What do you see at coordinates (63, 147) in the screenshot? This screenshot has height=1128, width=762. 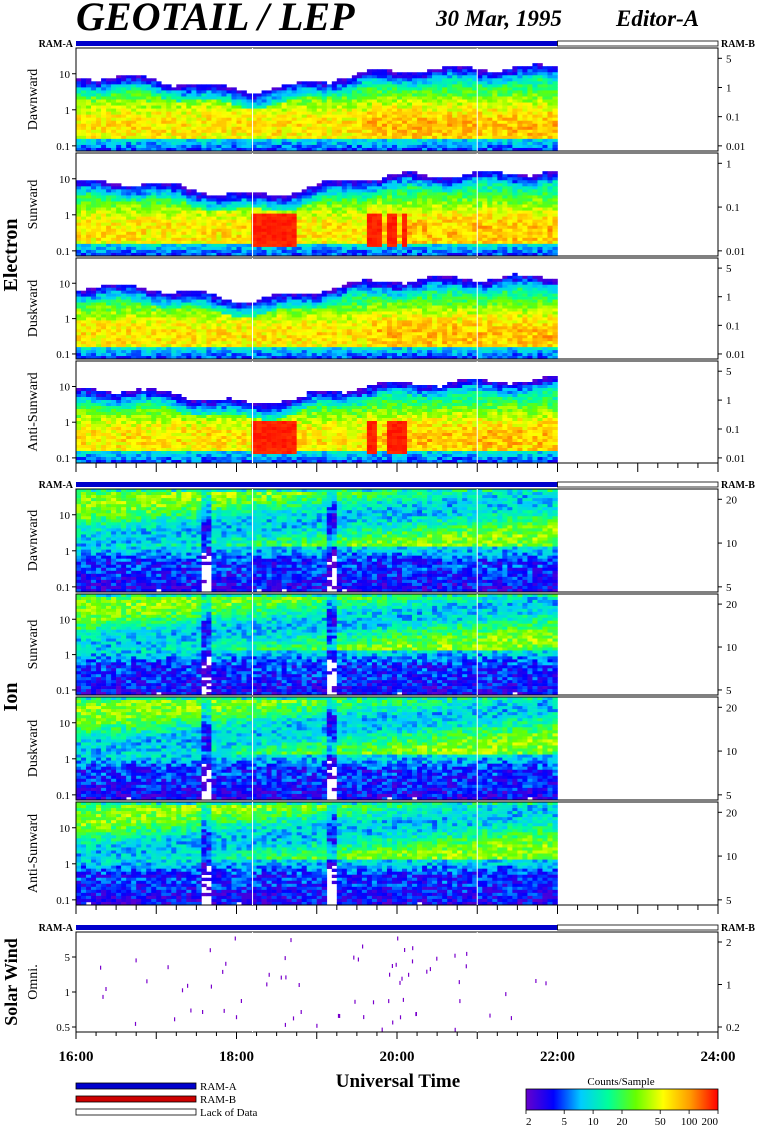 I see `left-tick-label: 0.1` at bounding box center [63, 147].